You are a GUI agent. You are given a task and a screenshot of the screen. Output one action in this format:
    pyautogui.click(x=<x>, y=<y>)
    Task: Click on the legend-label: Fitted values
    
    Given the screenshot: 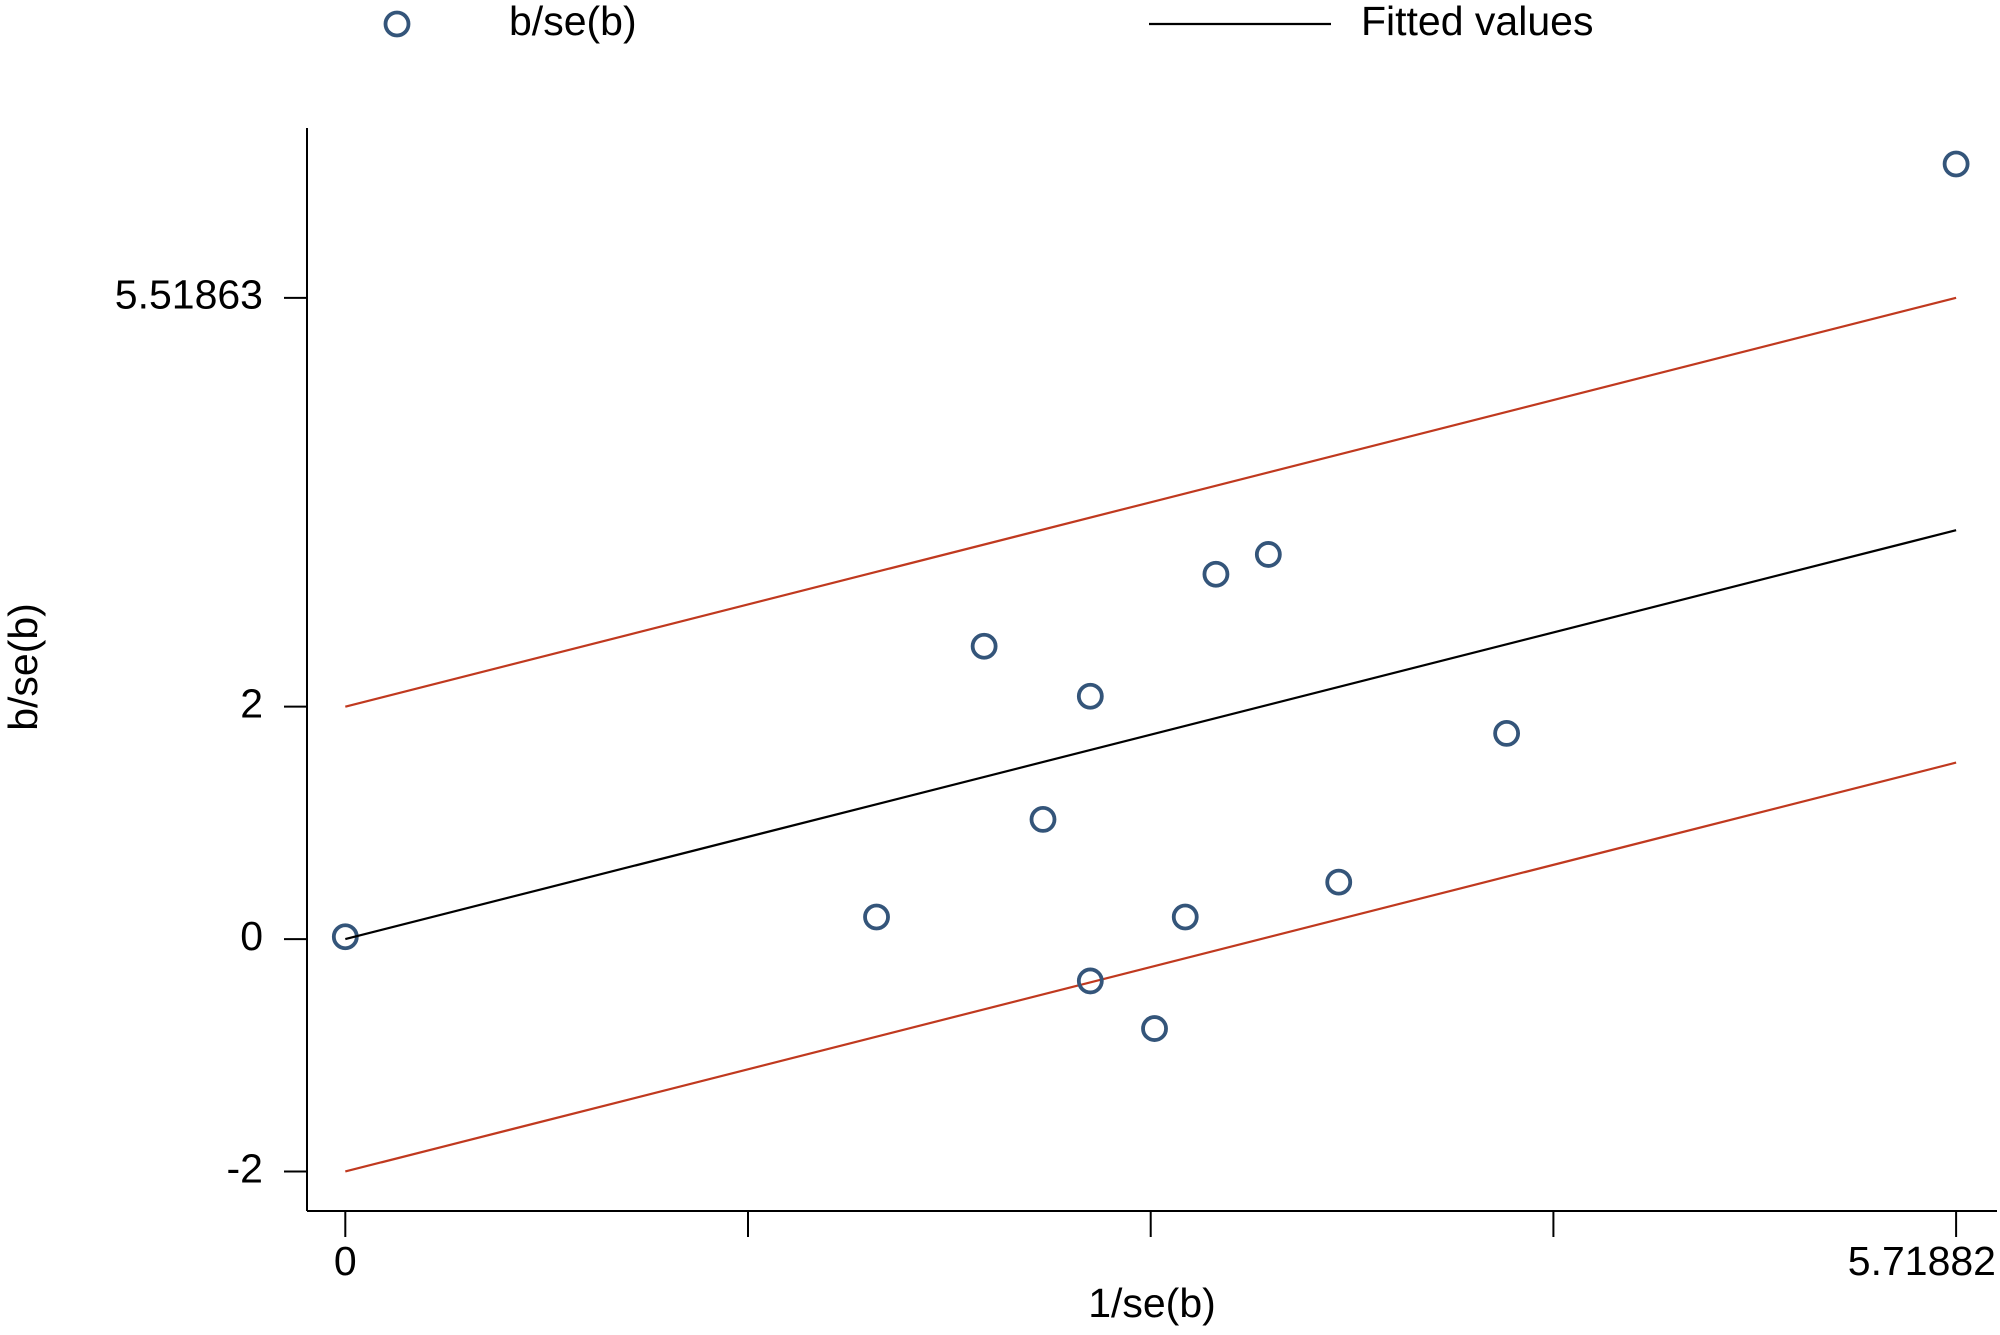 What is the action you would take?
    pyautogui.click(x=1477, y=22)
    